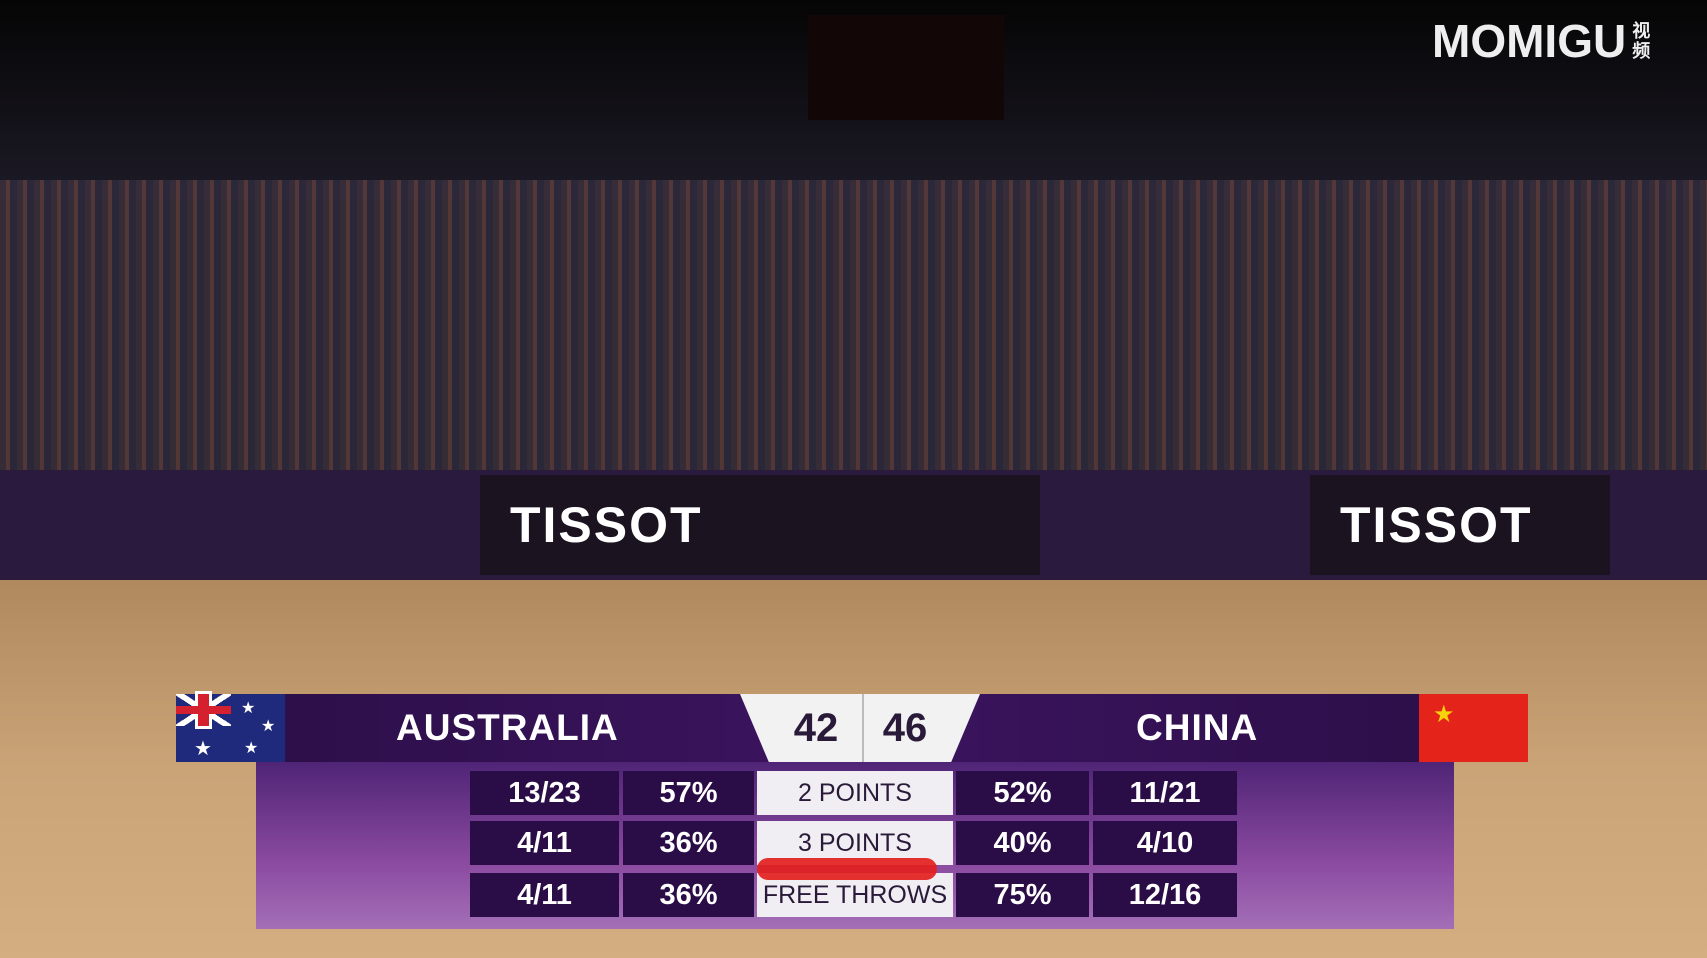 The width and height of the screenshot is (1707, 958). What do you see at coordinates (816, 728) in the screenshot?
I see `home-score: 42` at bounding box center [816, 728].